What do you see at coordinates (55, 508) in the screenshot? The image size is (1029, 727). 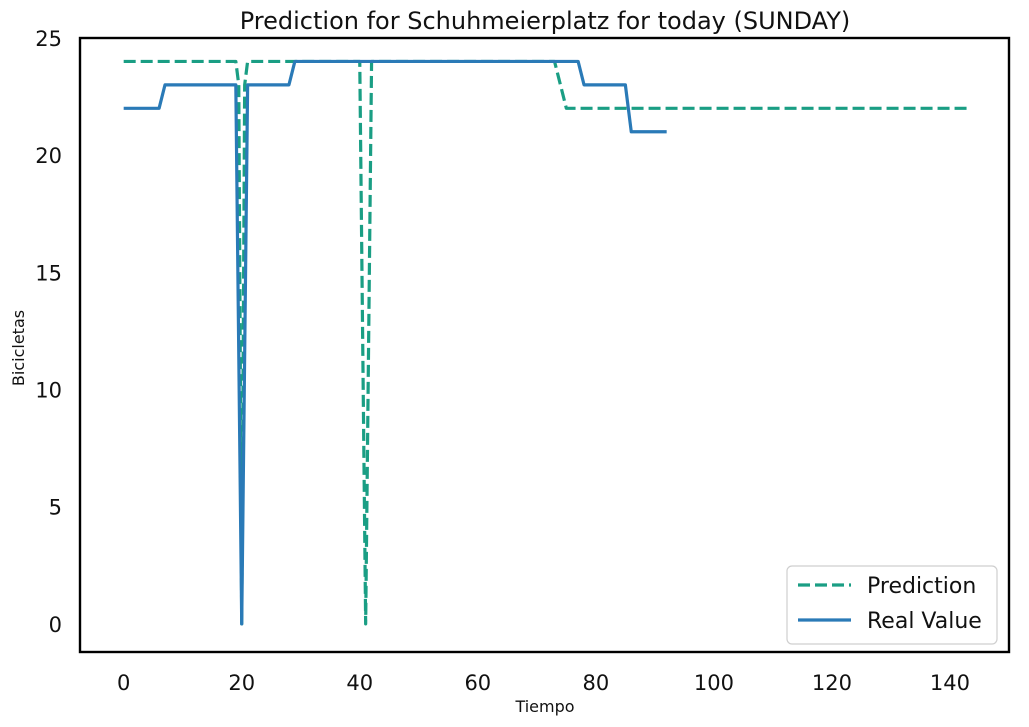 I see `y-tick-label: 5` at bounding box center [55, 508].